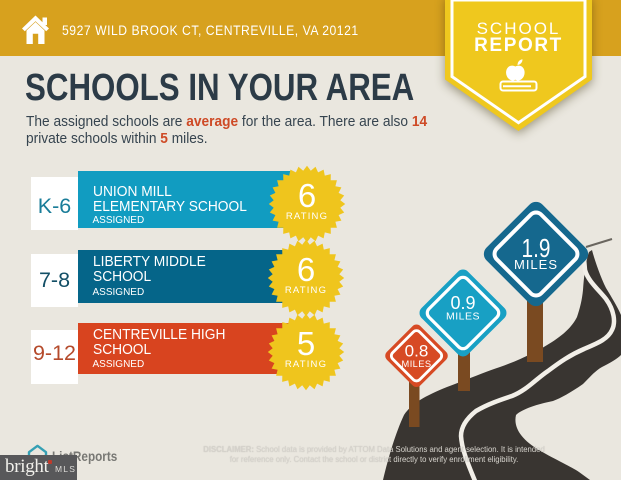 The height and width of the screenshot is (480, 621). I want to click on svg-text: SCHOOL, so click(519, 28).